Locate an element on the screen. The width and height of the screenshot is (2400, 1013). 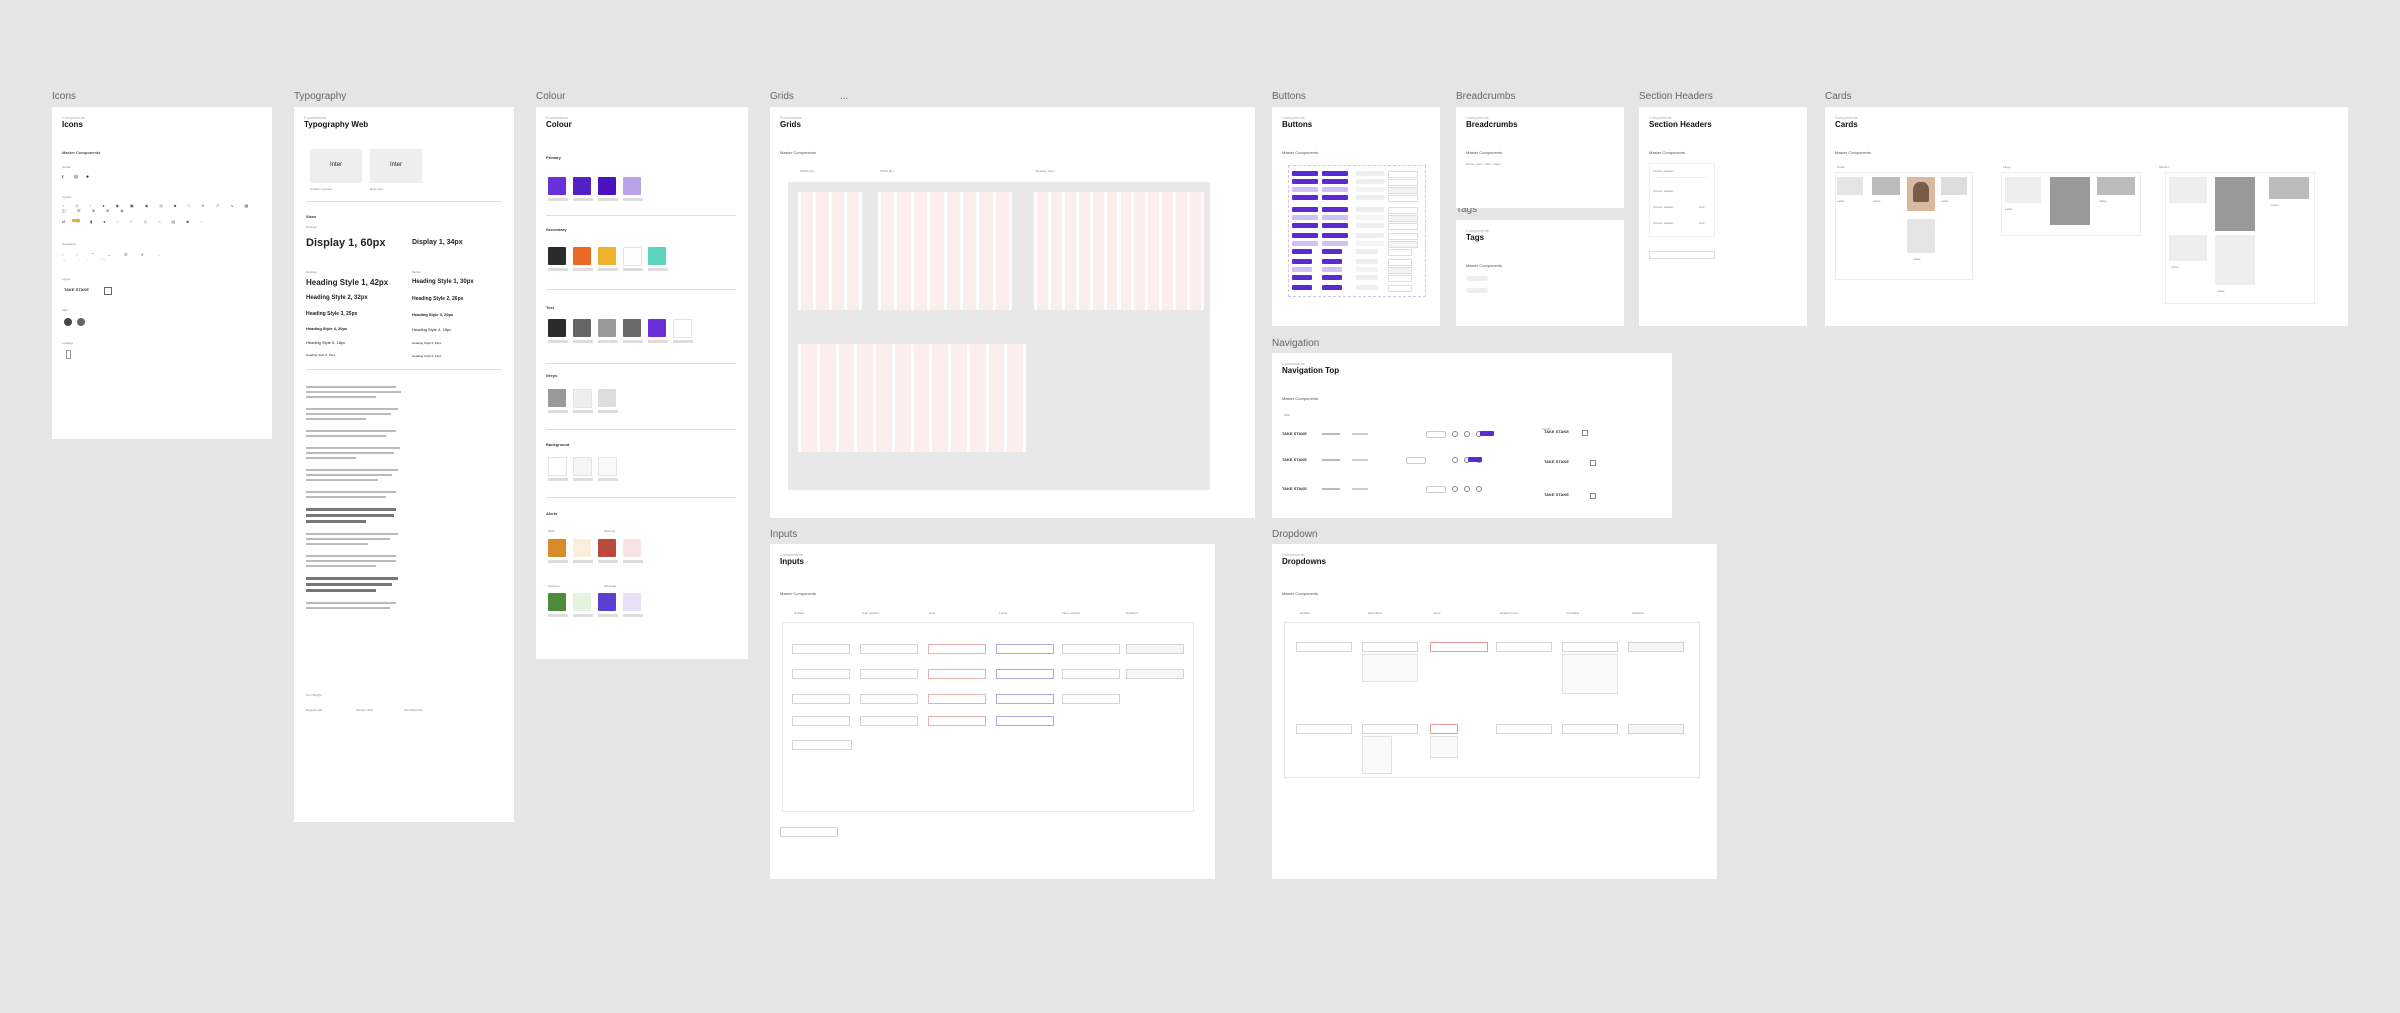
tag-default is located at coordinates (1477, 278).